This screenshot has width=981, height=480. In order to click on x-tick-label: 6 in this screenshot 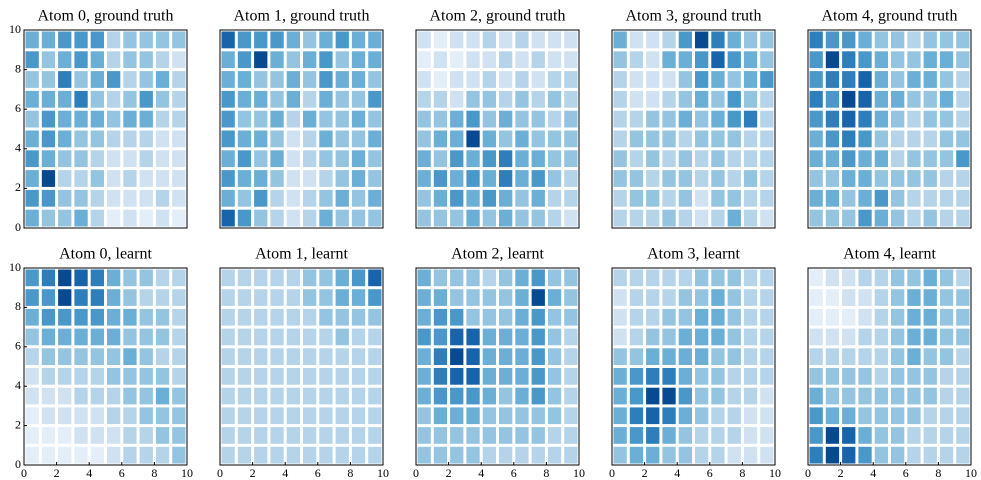, I will do `click(122, 473)`.